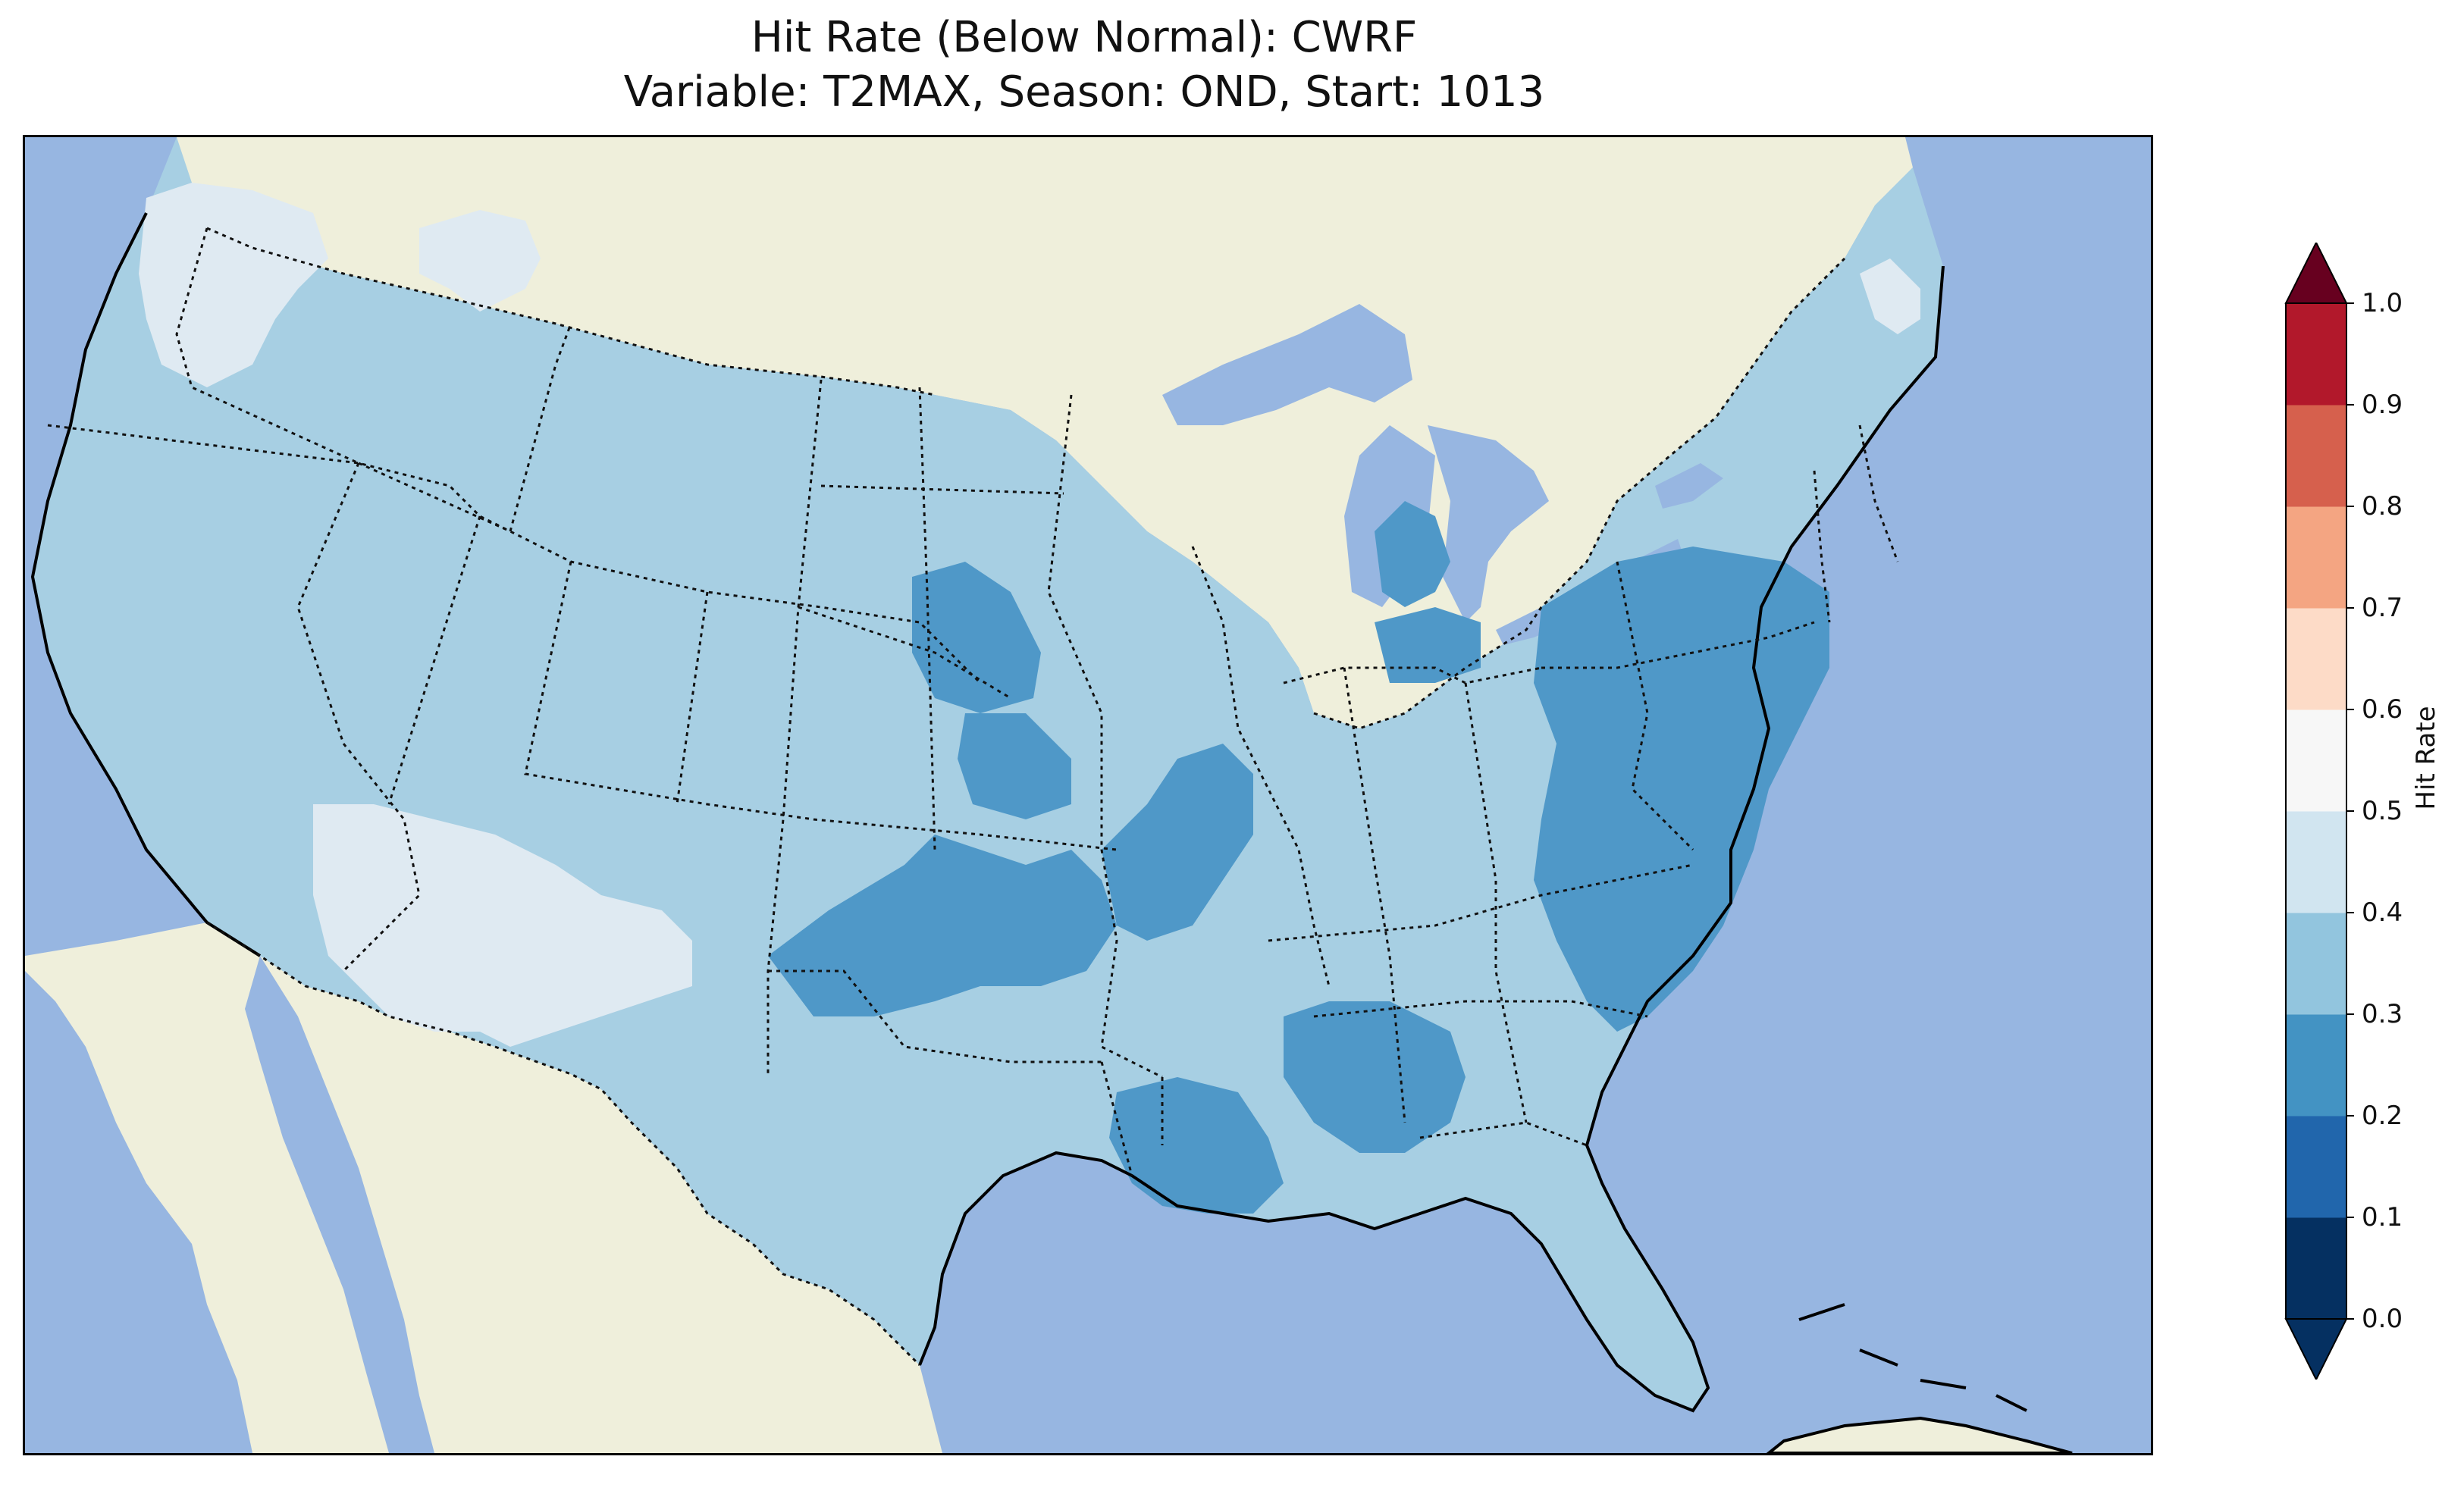  Describe the element at coordinates (1375, 1077) in the screenshot. I see `deep-south-low-region` at that location.